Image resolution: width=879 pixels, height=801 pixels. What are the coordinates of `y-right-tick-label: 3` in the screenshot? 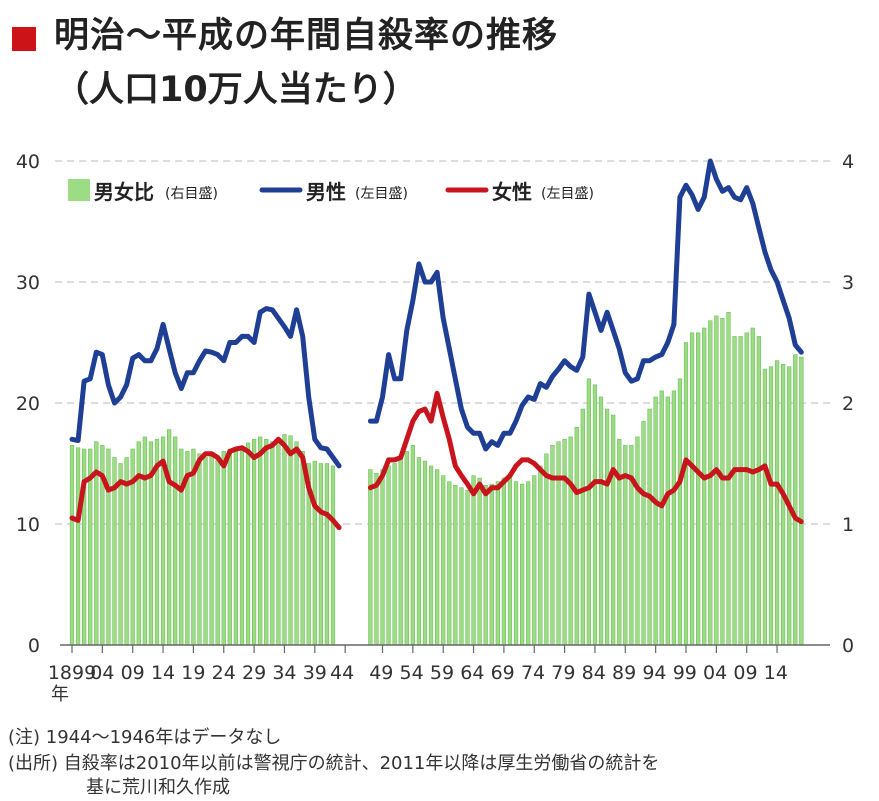 It's located at (848, 283).